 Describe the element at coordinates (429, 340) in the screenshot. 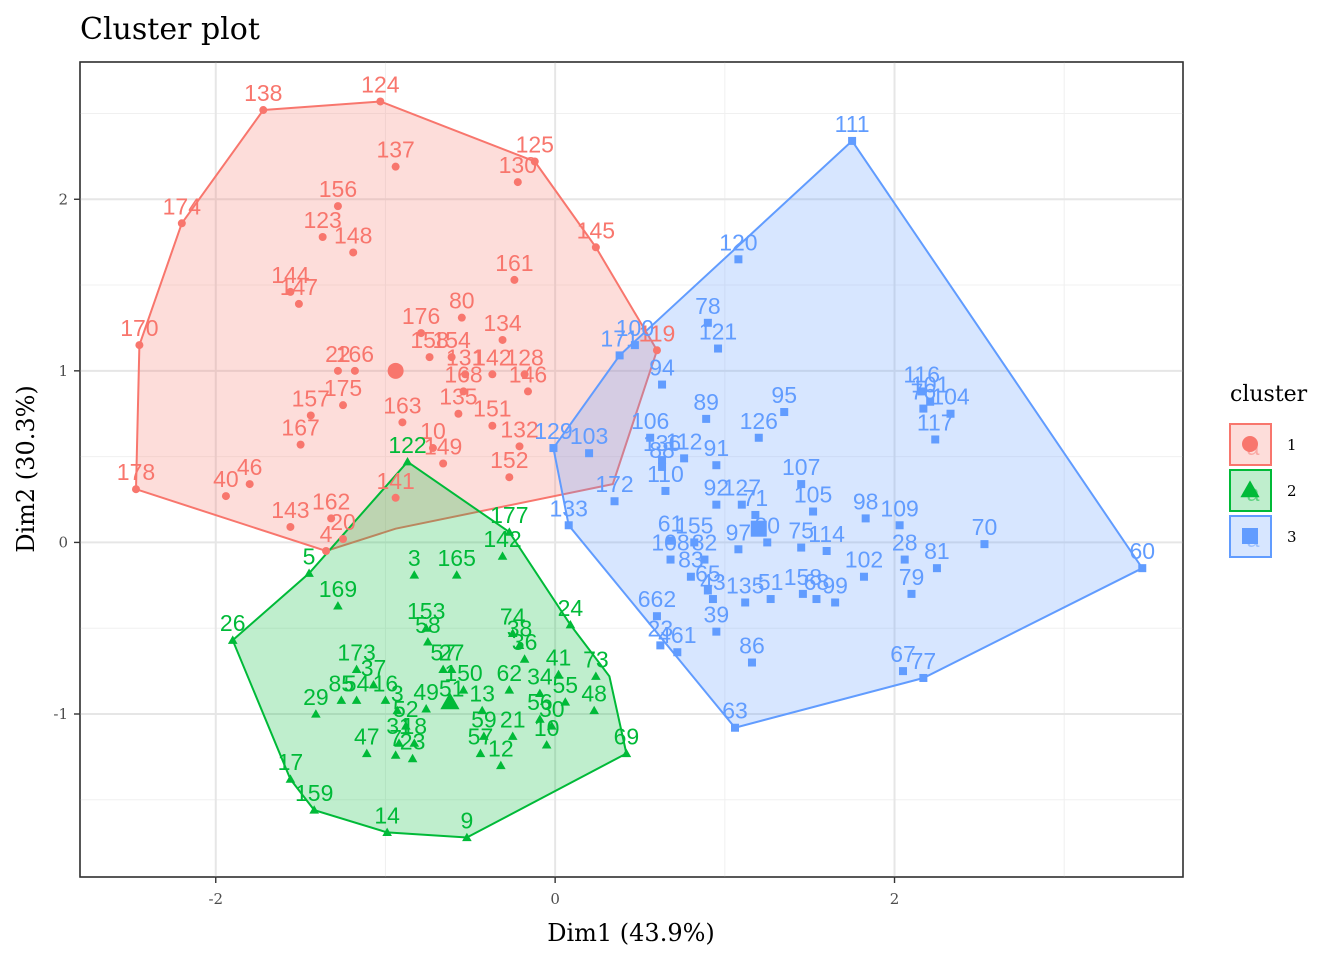

I see `point-label: 158` at that location.